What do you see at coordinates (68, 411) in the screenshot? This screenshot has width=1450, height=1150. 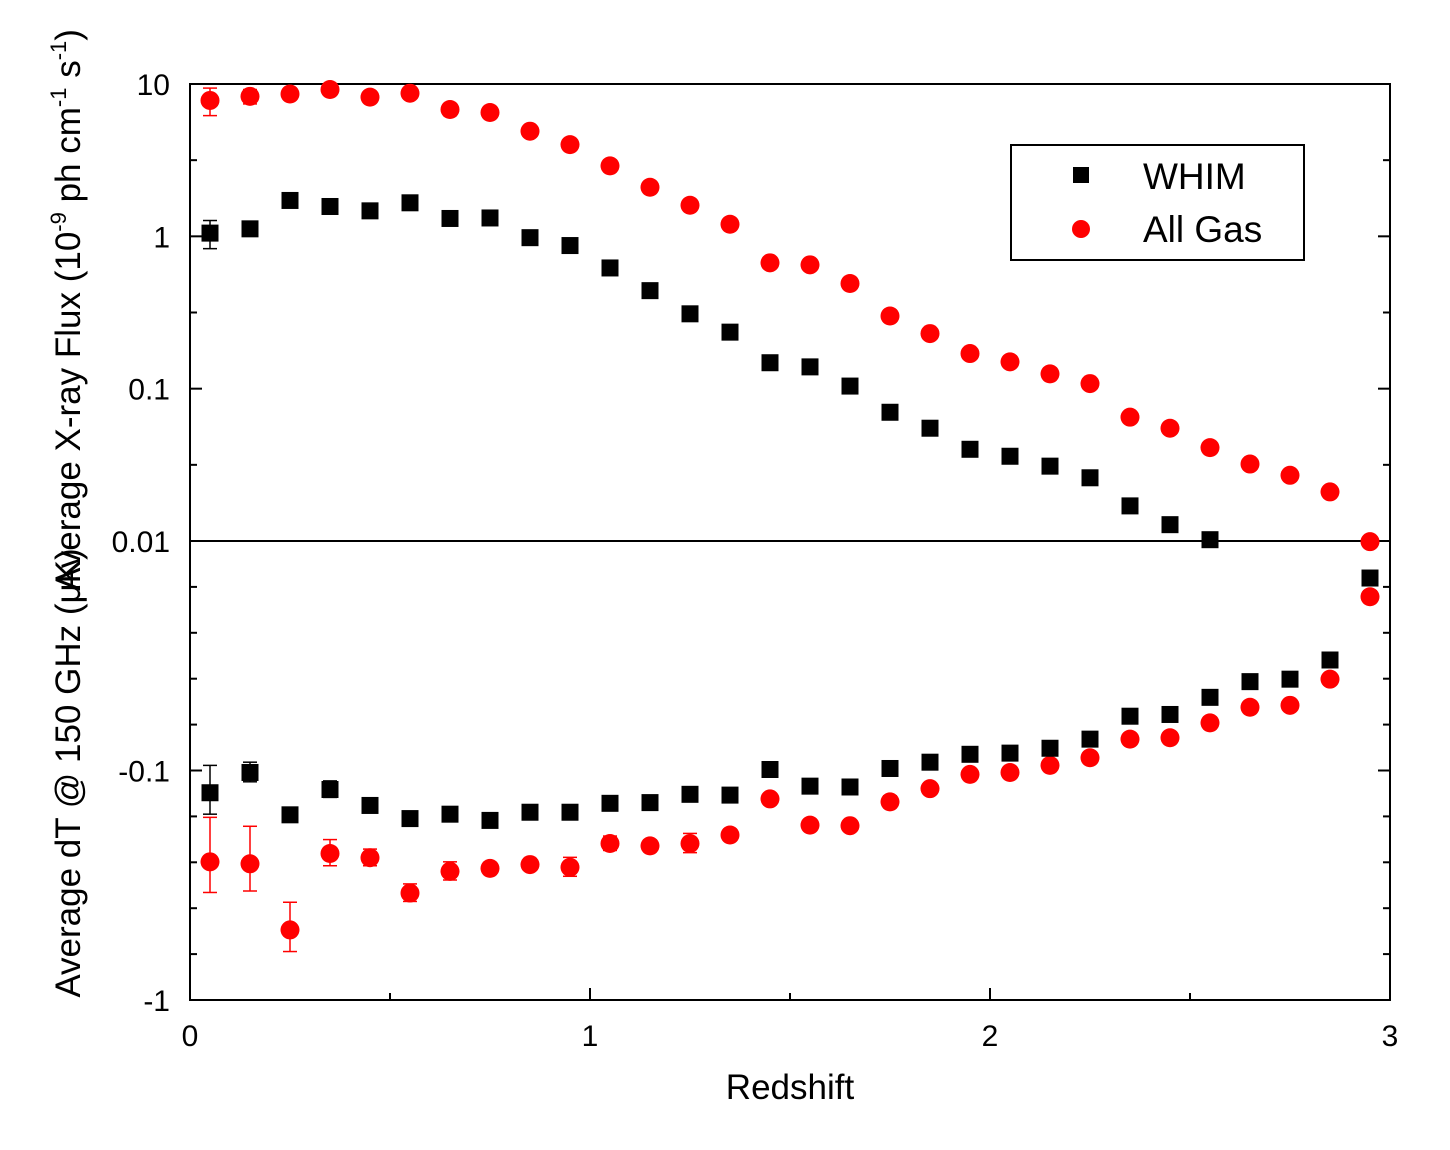 I see `y-title-top-part-1: Average X-ray Flux (10` at bounding box center [68, 411].